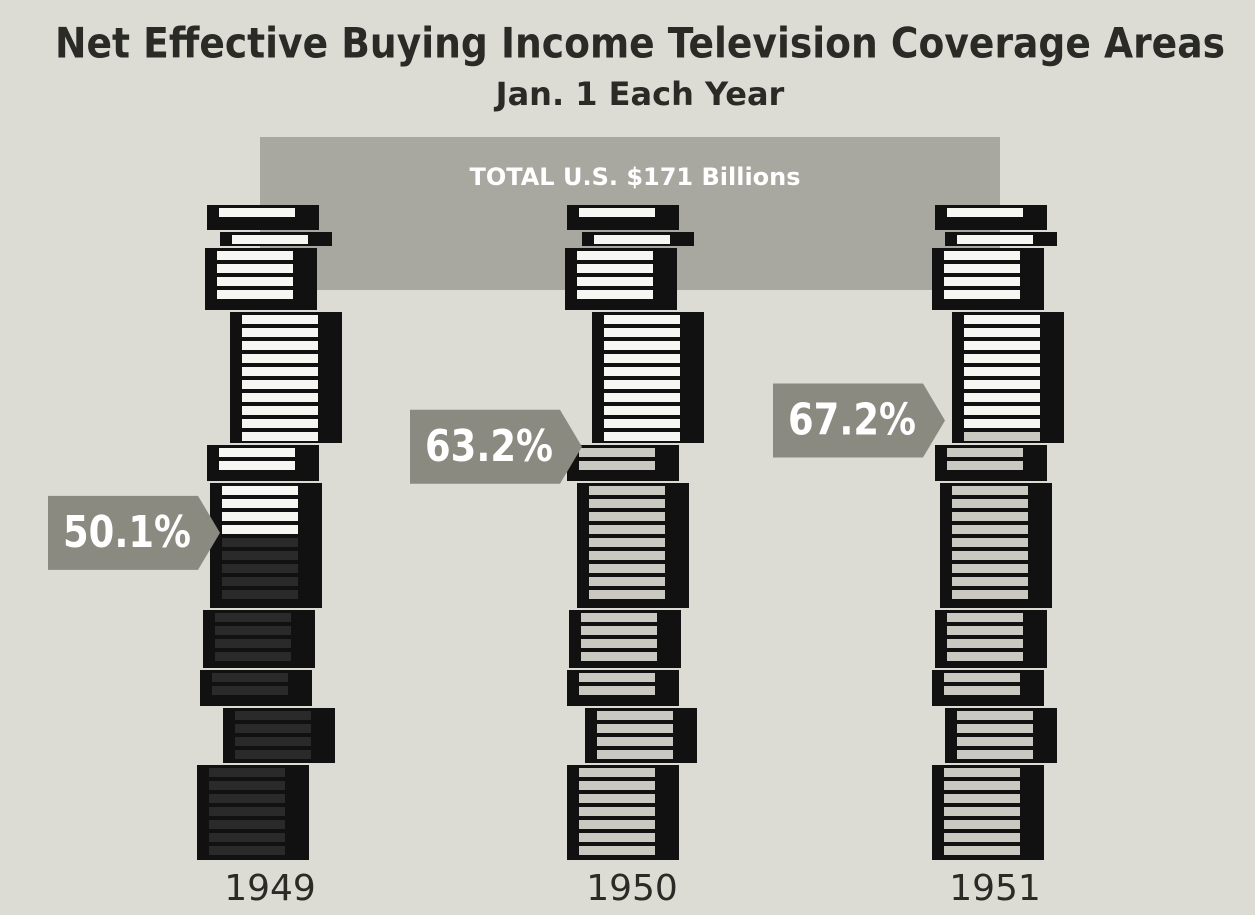 The width and height of the screenshot is (1255, 915). What do you see at coordinates (489, 446) in the screenshot?
I see `value-label: 63.2%` at bounding box center [489, 446].